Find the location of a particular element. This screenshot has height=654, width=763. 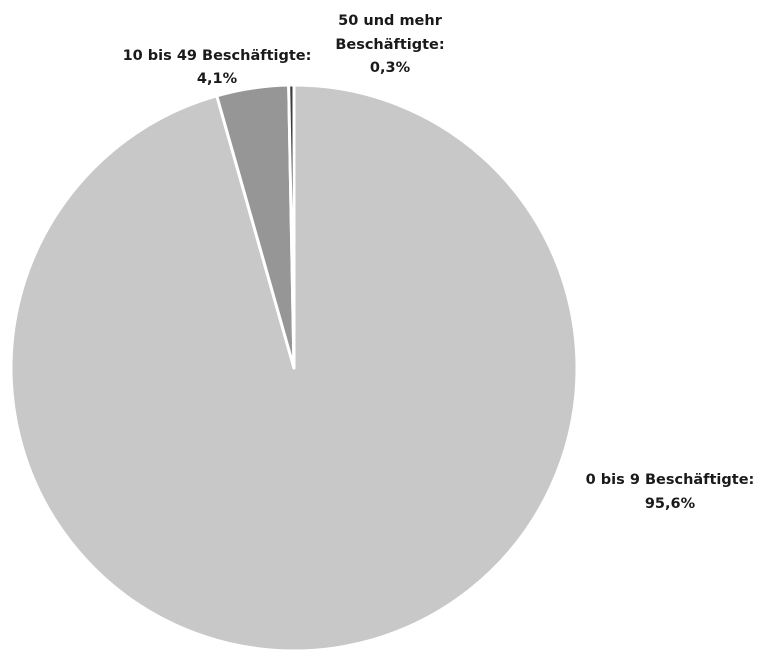

slice-label-0-bis-9: 0 bis 9 Beschäftigte: is located at coordinates (670, 480).